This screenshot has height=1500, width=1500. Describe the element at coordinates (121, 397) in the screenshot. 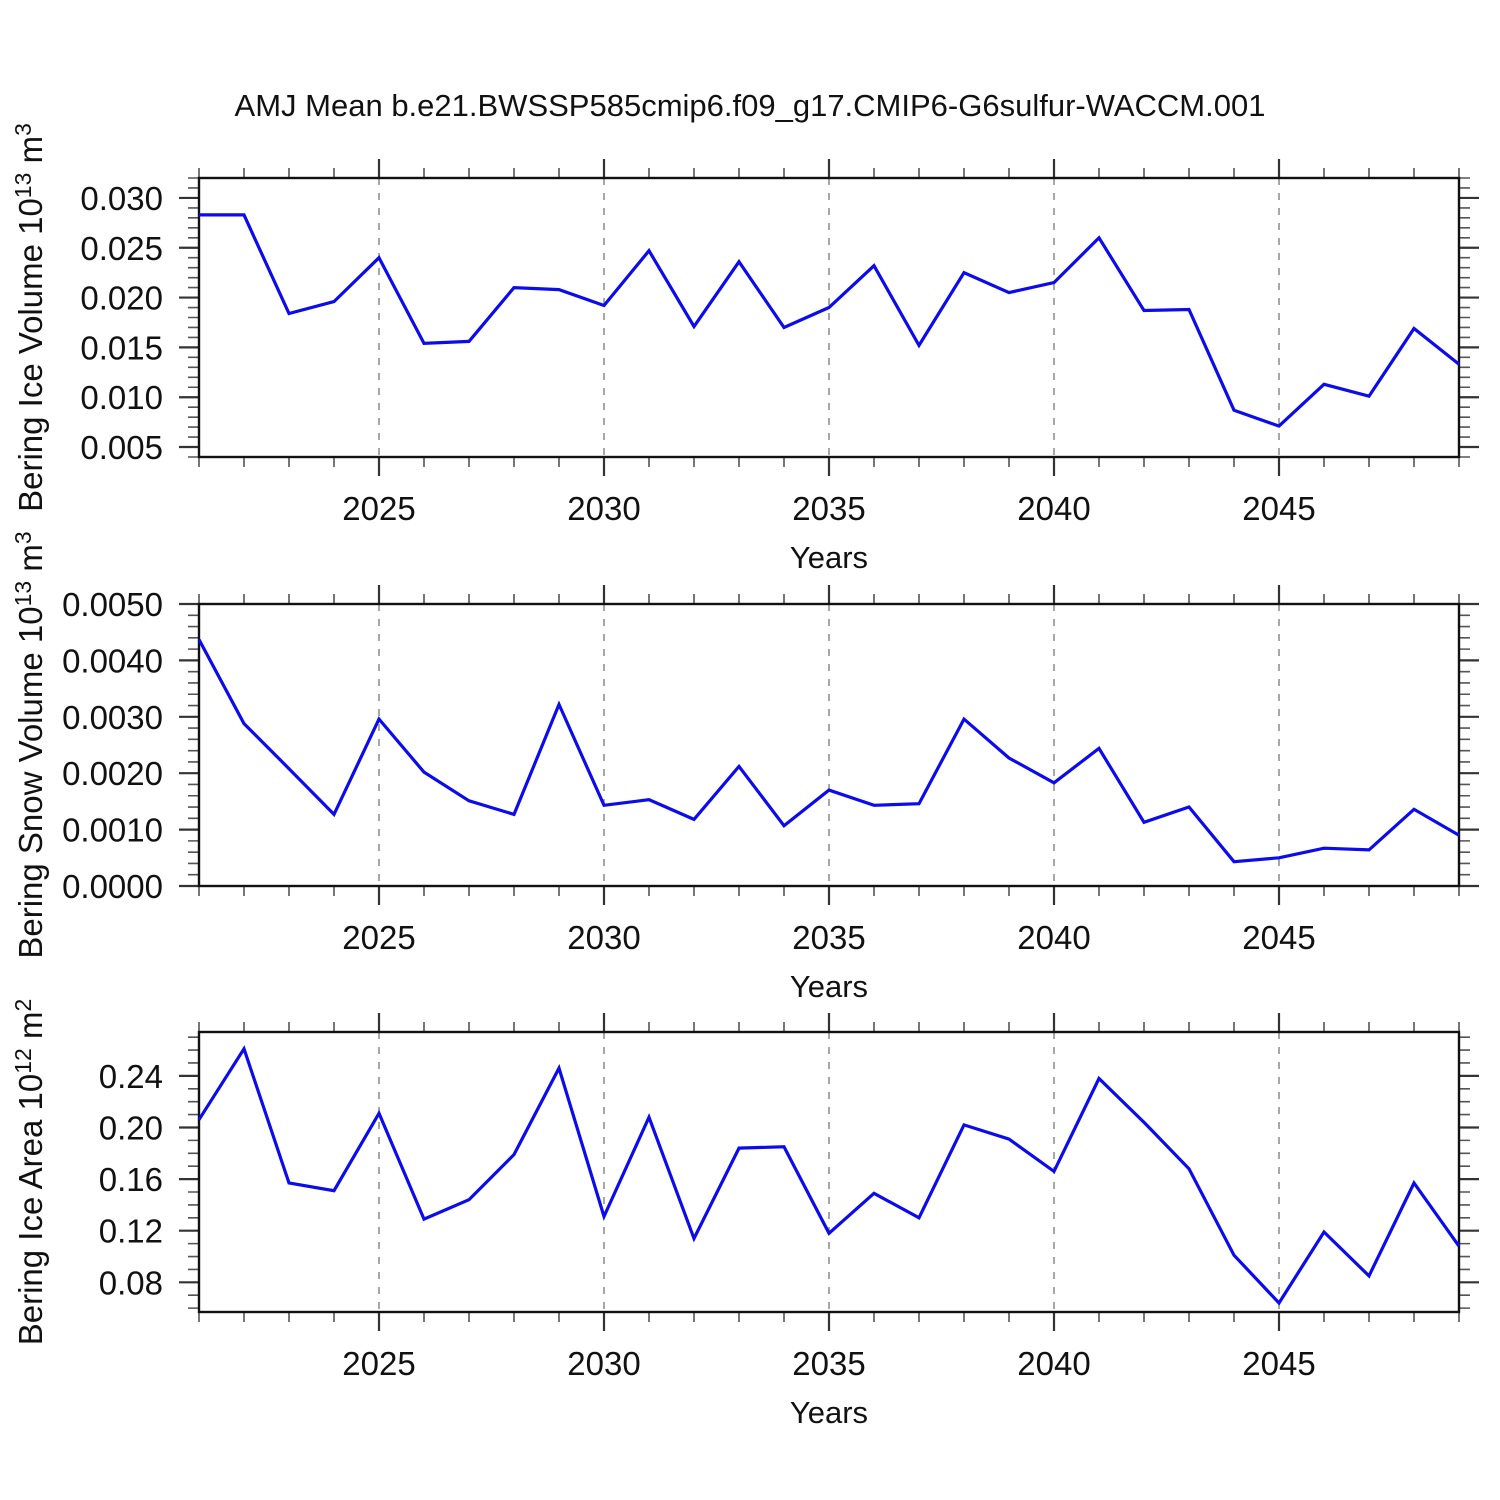

I see `ytick-label: 0.010` at that location.